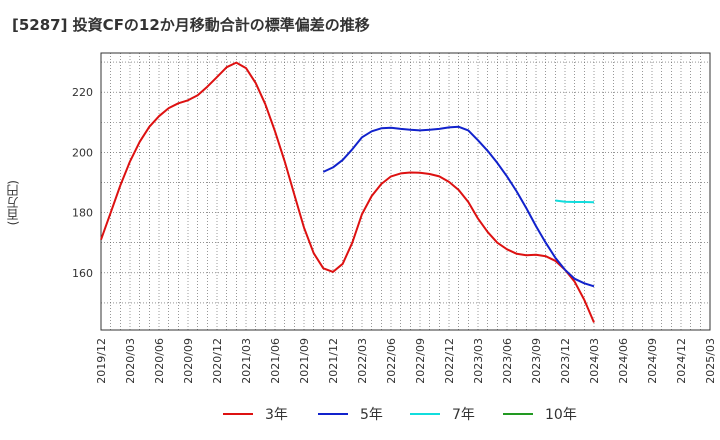 This screenshot has height=440, width=720. What do you see at coordinates (507, 361) in the screenshot?
I see `x-tick-label: 2023/06` at bounding box center [507, 361].